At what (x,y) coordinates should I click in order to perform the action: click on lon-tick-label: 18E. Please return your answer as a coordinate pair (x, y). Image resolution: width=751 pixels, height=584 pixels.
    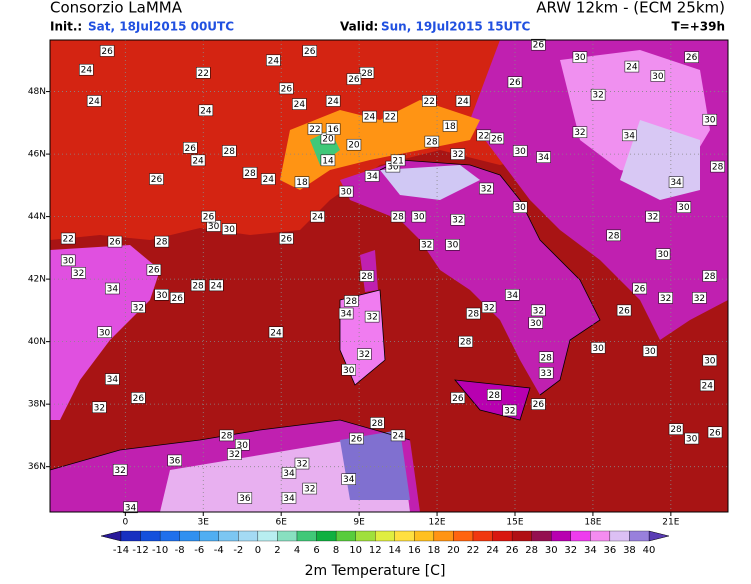
    Looking at the image, I should click on (592, 523).